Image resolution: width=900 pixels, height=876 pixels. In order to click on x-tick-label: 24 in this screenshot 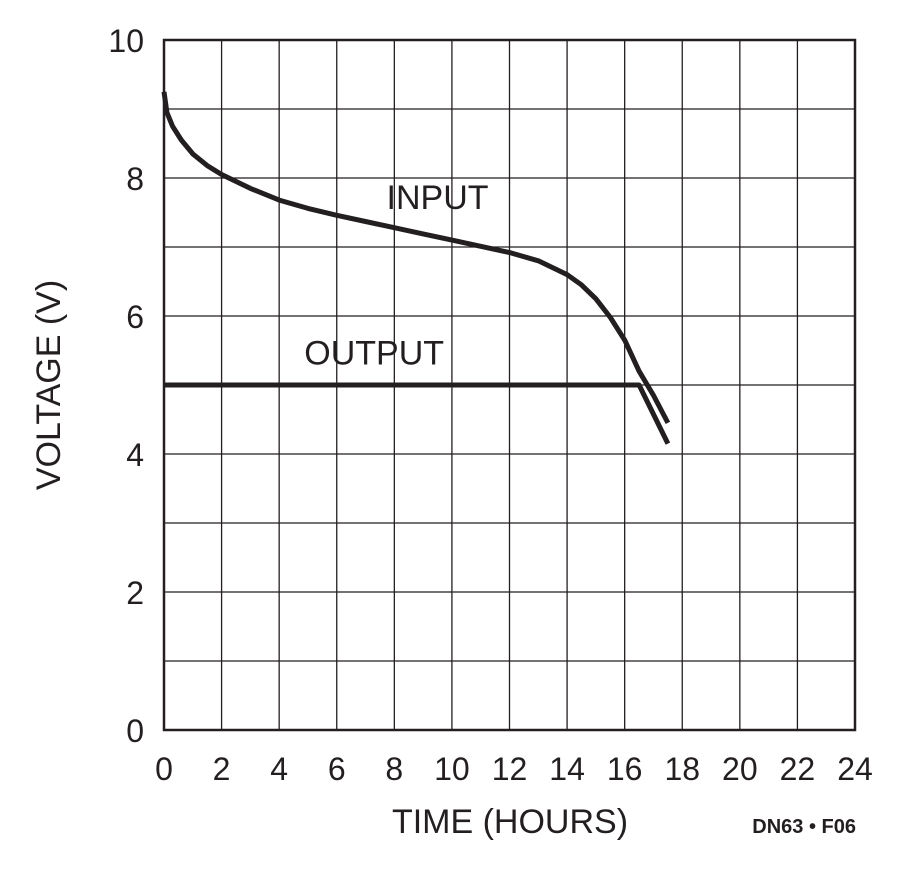, I will do `click(855, 769)`.